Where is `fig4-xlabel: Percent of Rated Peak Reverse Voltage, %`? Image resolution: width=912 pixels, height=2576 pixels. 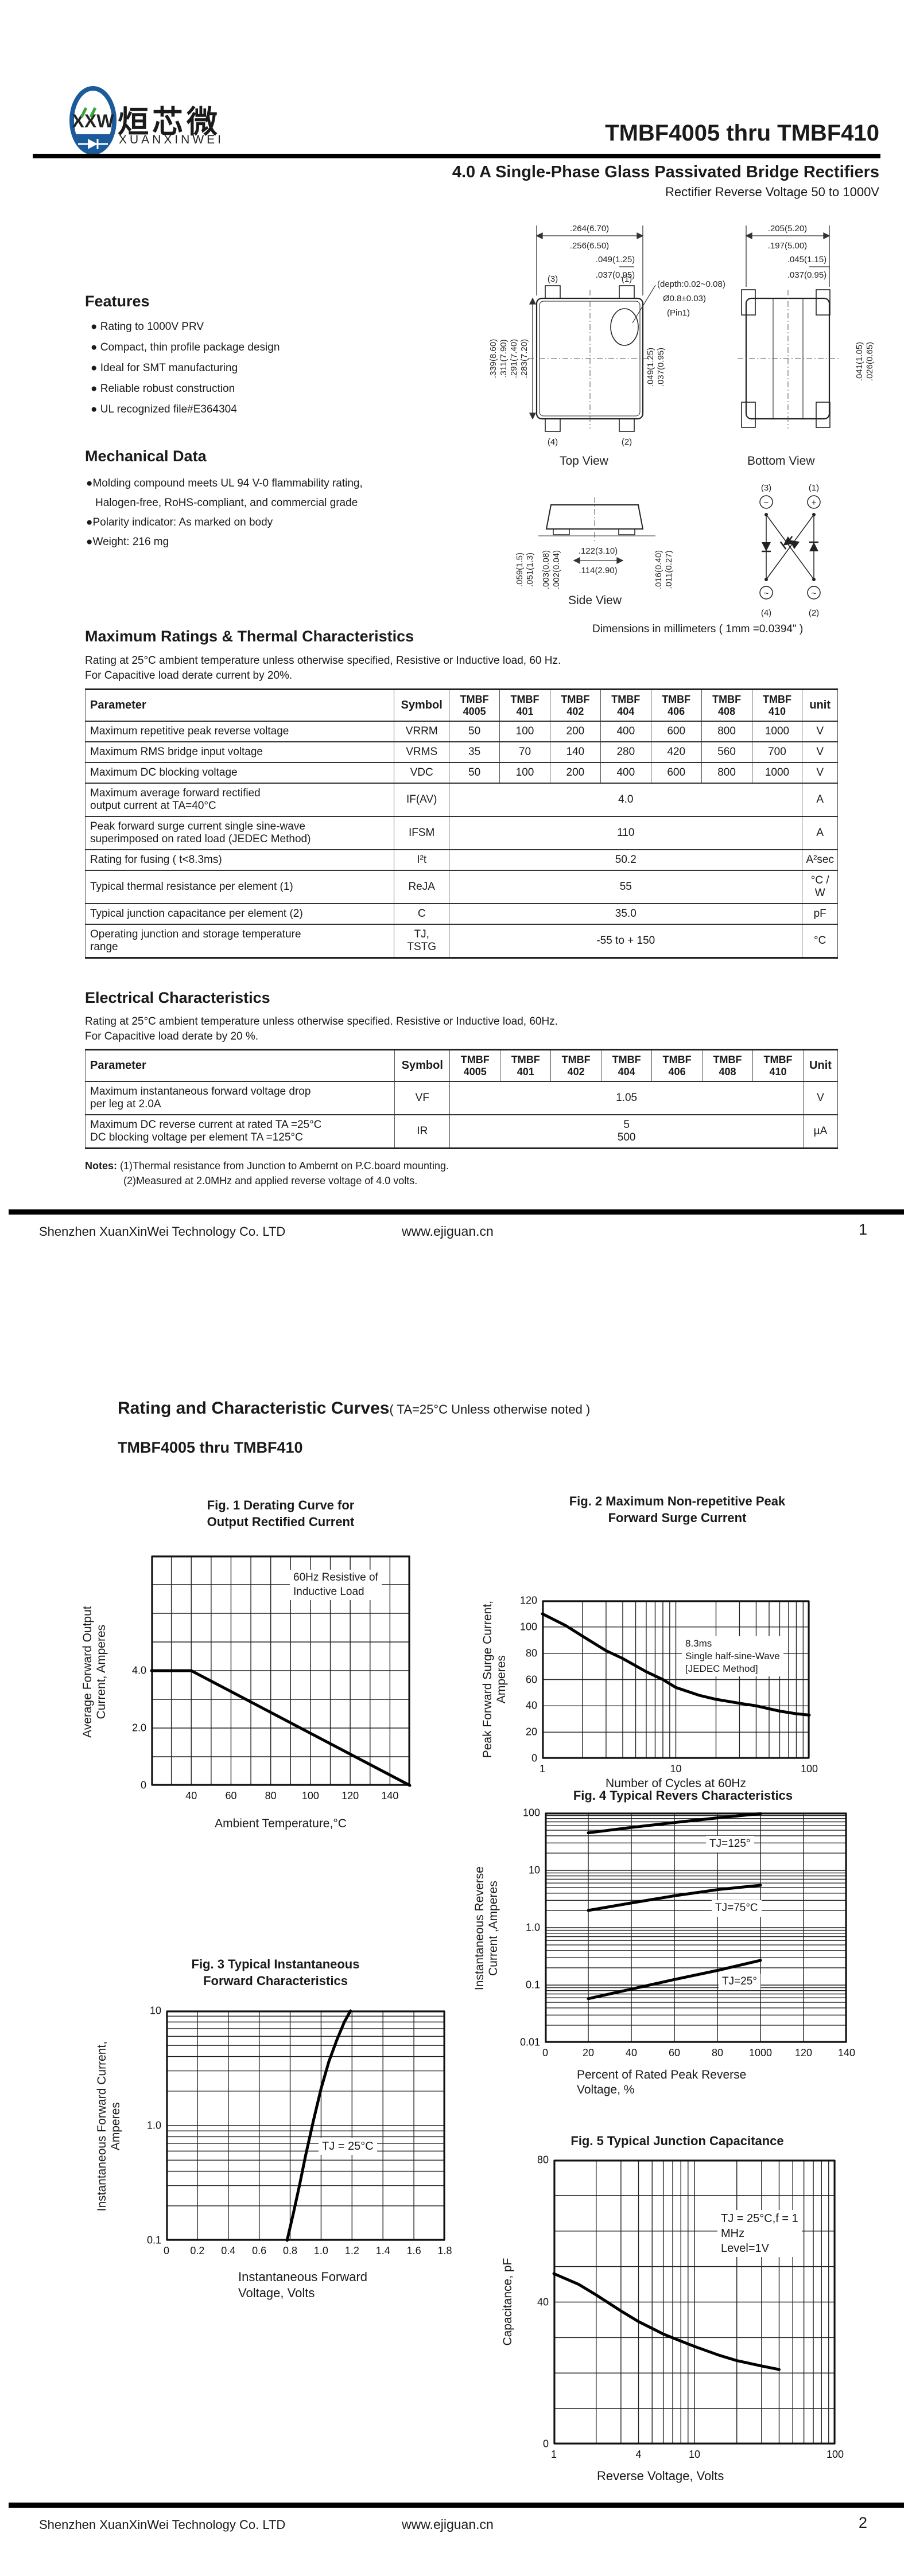
fig4-xlabel: Percent of Rated Peak Reverse Voltage, % is located at coordinates (662, 2082).